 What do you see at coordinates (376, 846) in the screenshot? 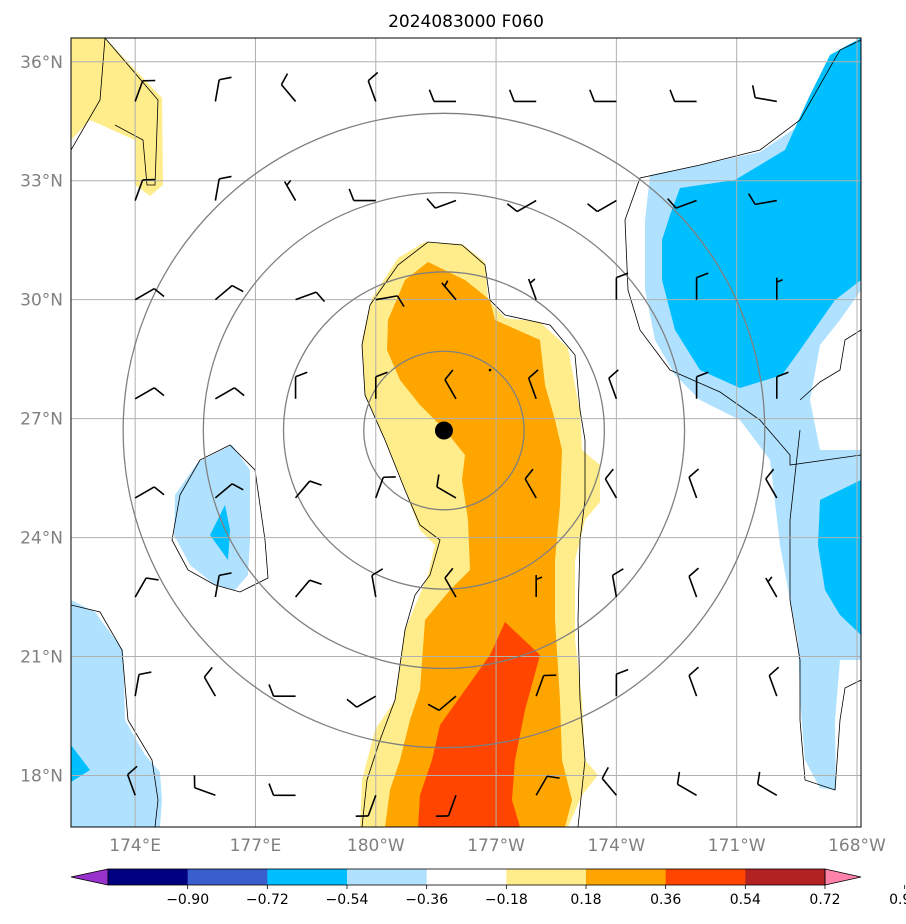
I see `x-tick-label: 180°W` at bounding box center [376, 846].